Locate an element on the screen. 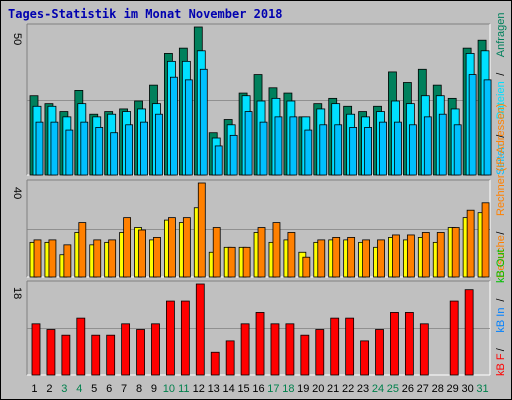 Image resolution: width=512 pixels, height=400 pixels. x-tick-label-day-5: 5 is located at coordinates (94, 389).